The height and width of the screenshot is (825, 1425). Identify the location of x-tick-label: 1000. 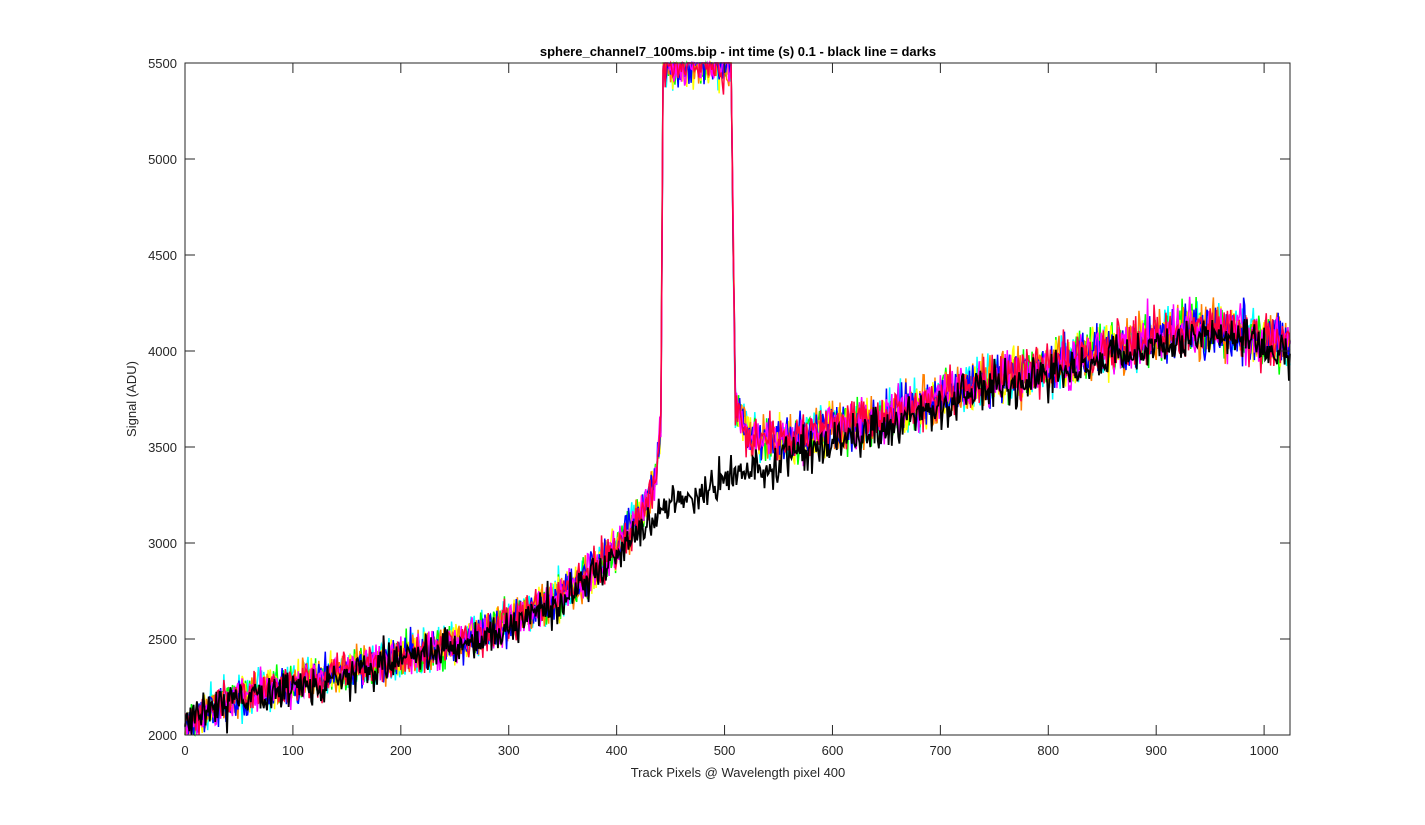
(1264, 750).